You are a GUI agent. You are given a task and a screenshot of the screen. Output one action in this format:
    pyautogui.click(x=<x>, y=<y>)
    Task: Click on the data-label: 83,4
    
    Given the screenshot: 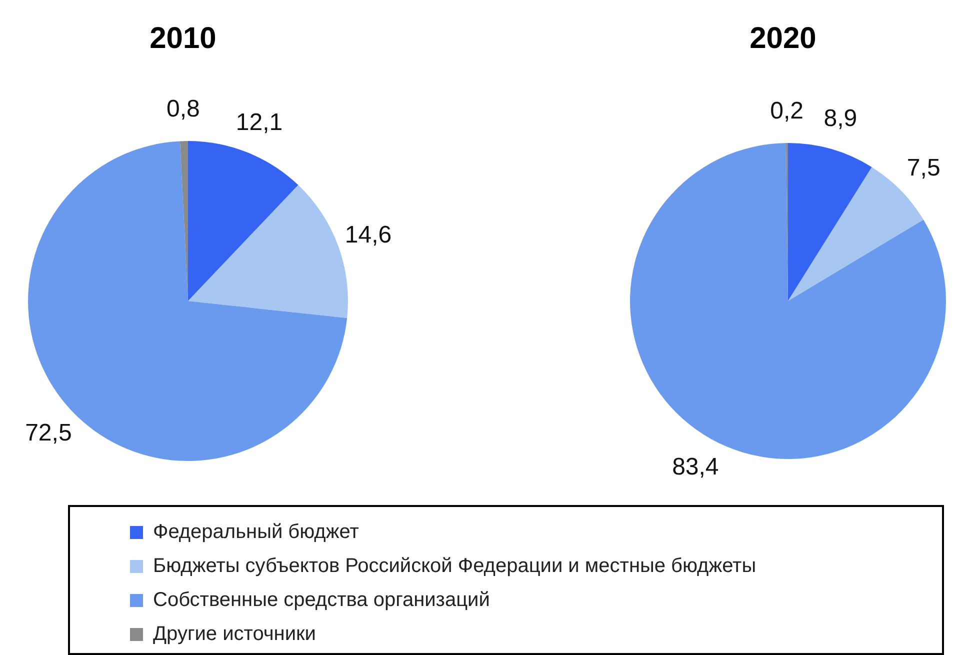 What is the action you would take?
    pyautogui.click(x=695, y=466)
    